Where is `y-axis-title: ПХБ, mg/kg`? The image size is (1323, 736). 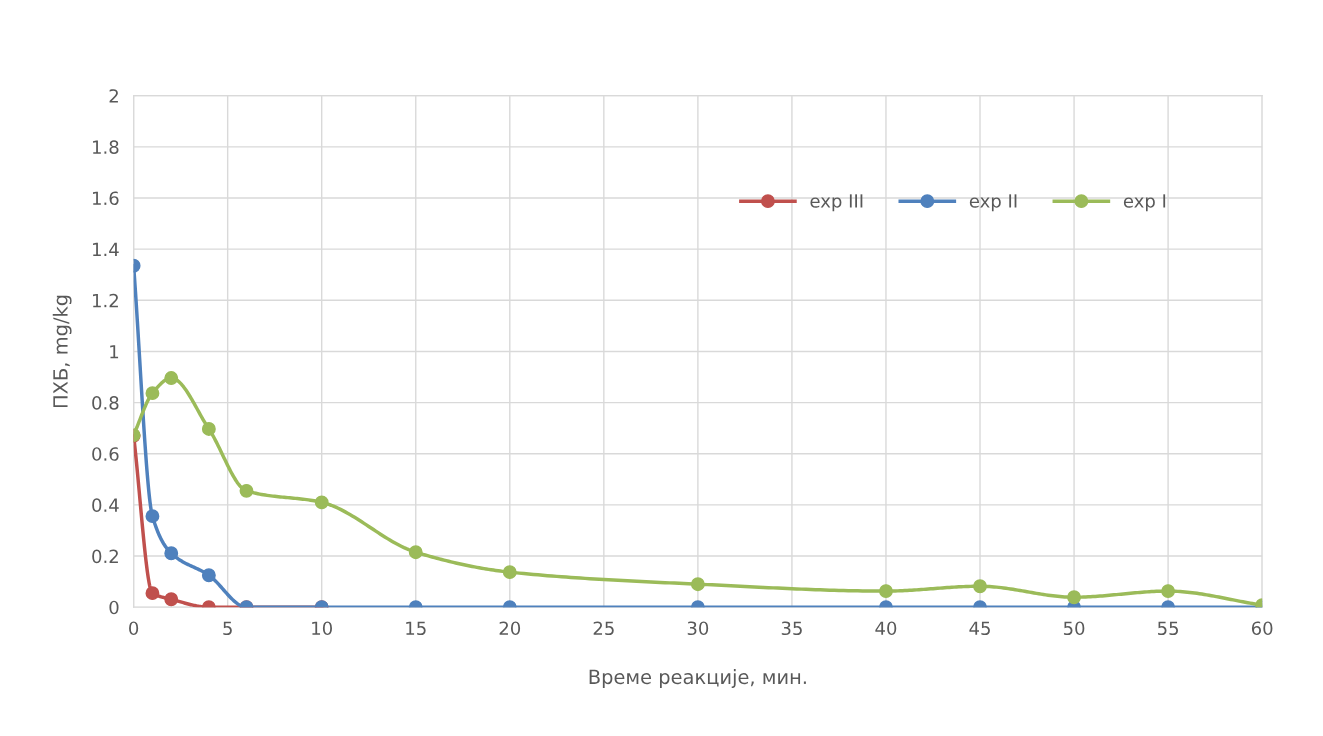
y-axis-title: ПХБ, mg/kg is located at coordinates (62, 351).